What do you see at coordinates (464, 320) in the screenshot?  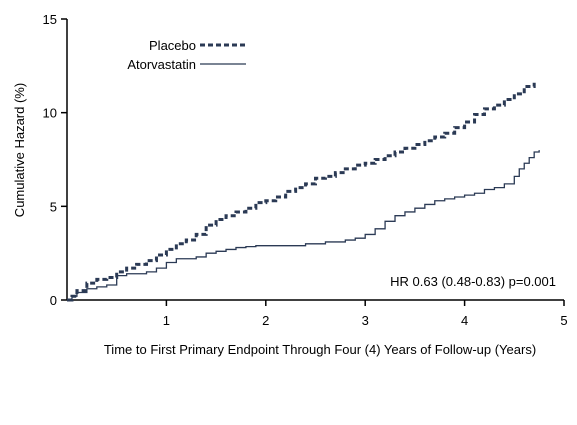 I see `x-tick-label: 4` at bounding box center [464, 320].